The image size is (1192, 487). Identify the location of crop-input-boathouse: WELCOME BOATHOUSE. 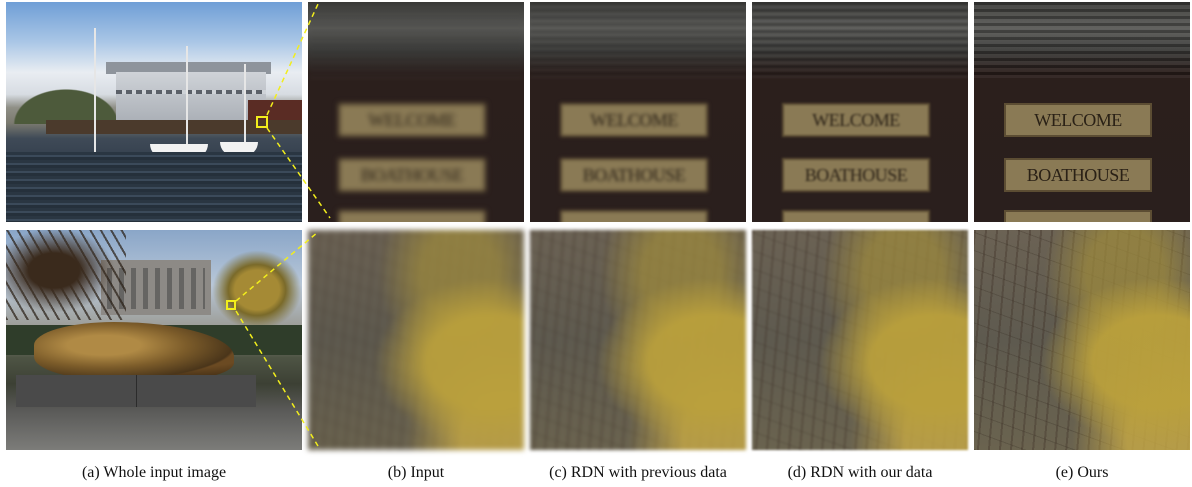
(416, 112).